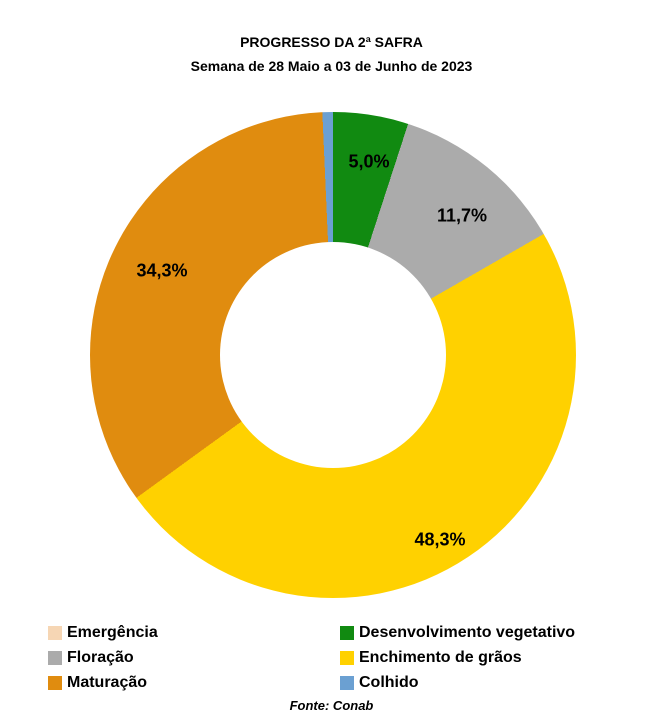  What do you see at coordinates (440, 657) in the screenshot?
I see `legend-label: Enchimento de grãos` at bounding box center [440, 657].